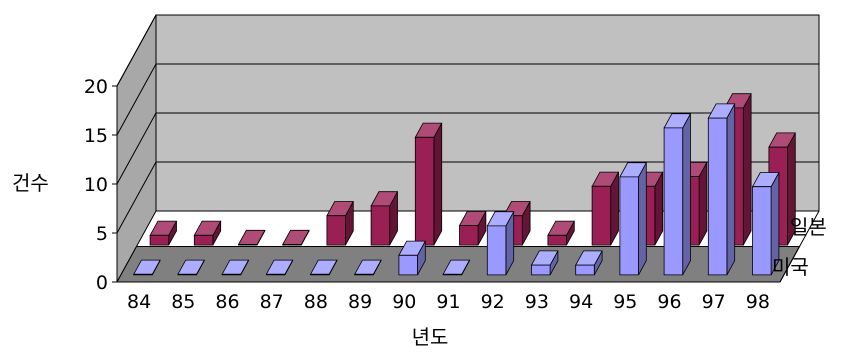  What do you see at coordinates (758, 302) in the screenshot?
I see `x-tick-label: 98` at bounding box center [758, 302].